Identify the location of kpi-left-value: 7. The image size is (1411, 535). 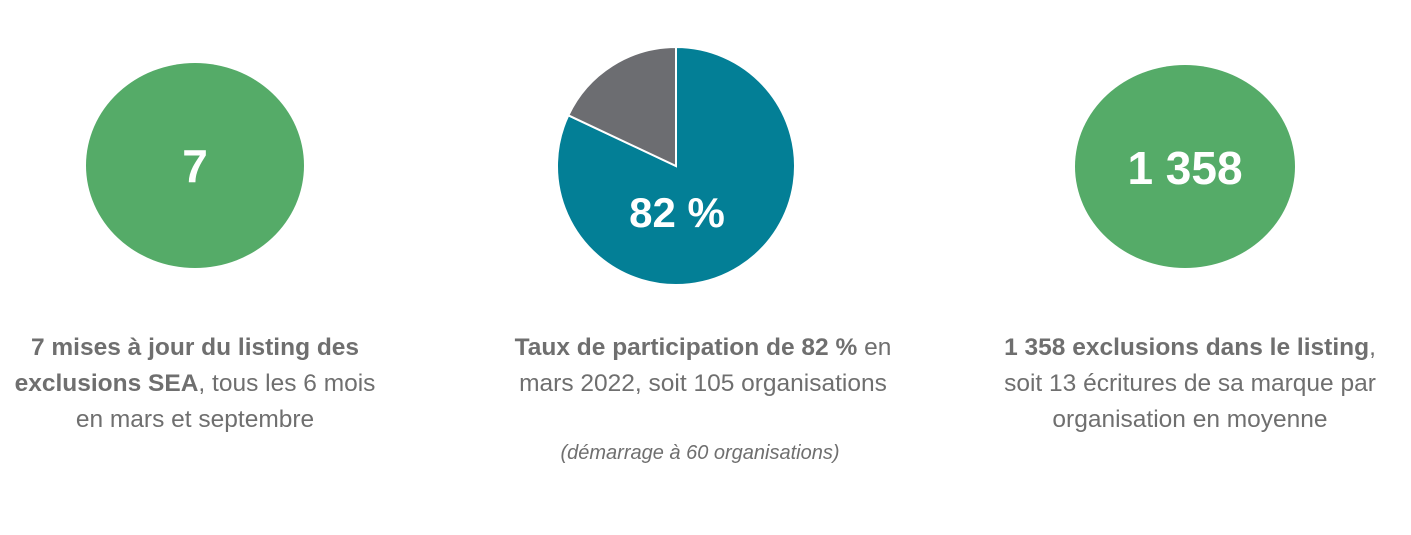
(195, 166).